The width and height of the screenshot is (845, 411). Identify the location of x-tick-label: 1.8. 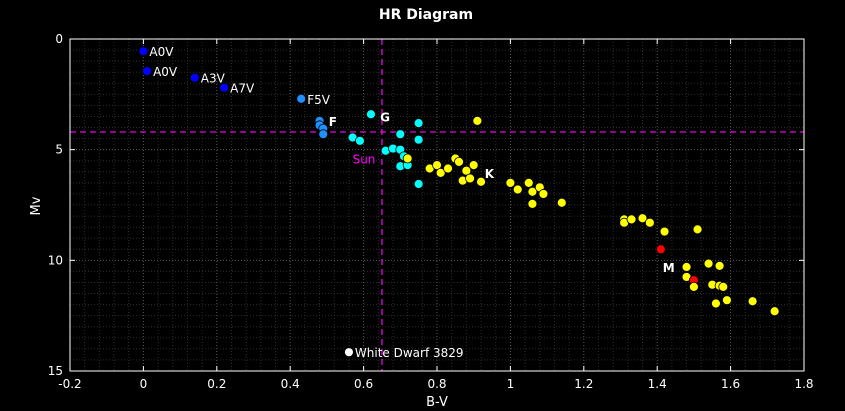
(803, 384).